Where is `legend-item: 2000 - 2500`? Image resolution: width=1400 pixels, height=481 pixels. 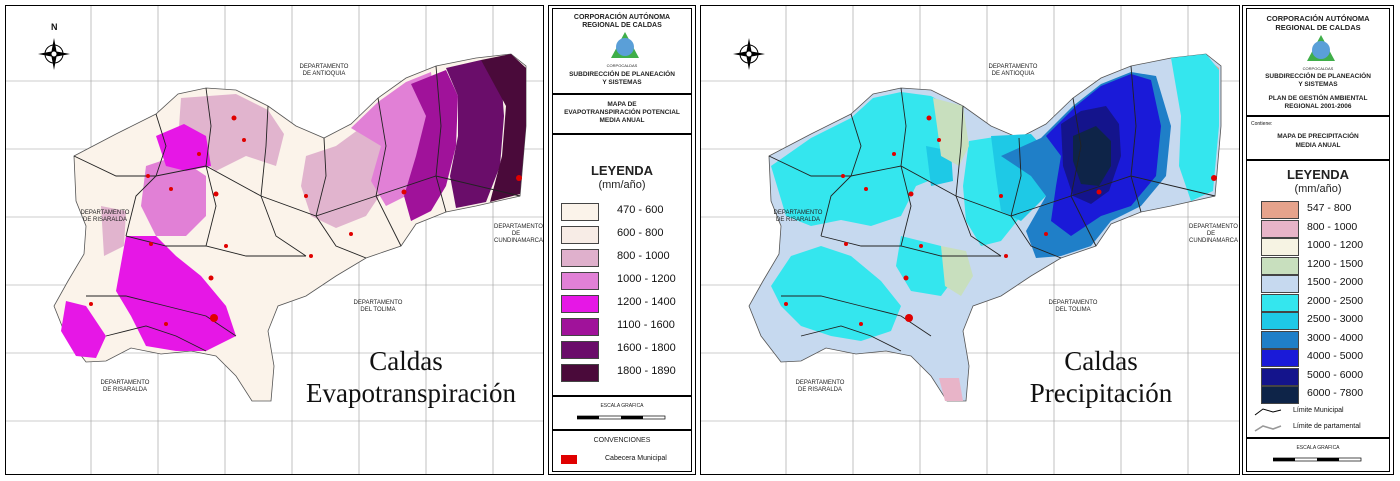 legend-item: 2000 - 2500 is located at coordinates (1318, 303).